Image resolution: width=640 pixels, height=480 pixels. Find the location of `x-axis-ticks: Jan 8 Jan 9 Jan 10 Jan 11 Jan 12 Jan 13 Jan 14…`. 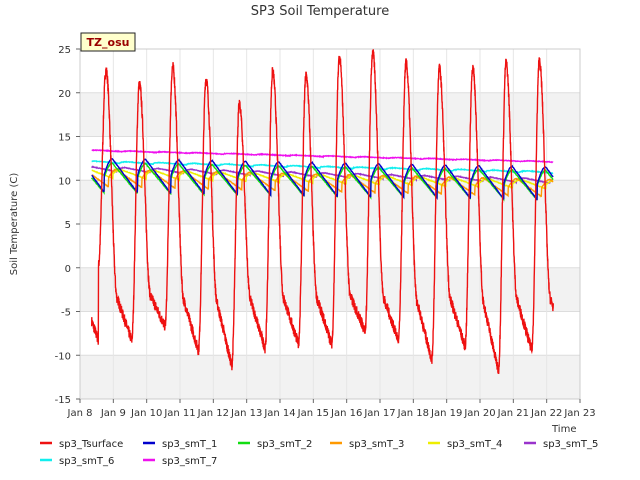

x-axis-ticks: Jan 8 Jan 9 Jan 10 Jan 11 Jan 12 Jan 13 Jan 14… is located at coordinates (331, 409).